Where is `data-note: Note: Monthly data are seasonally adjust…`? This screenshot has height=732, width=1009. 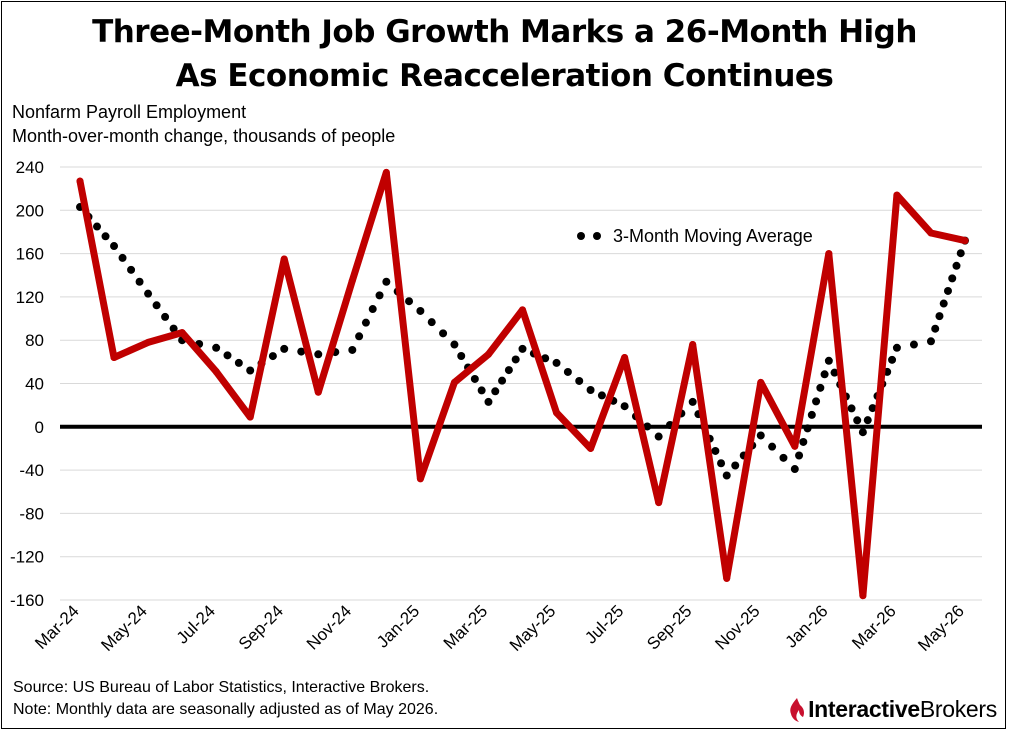 data-note: Note: Monthly data are seasonally adjust… is located at coordinates (226, 709).